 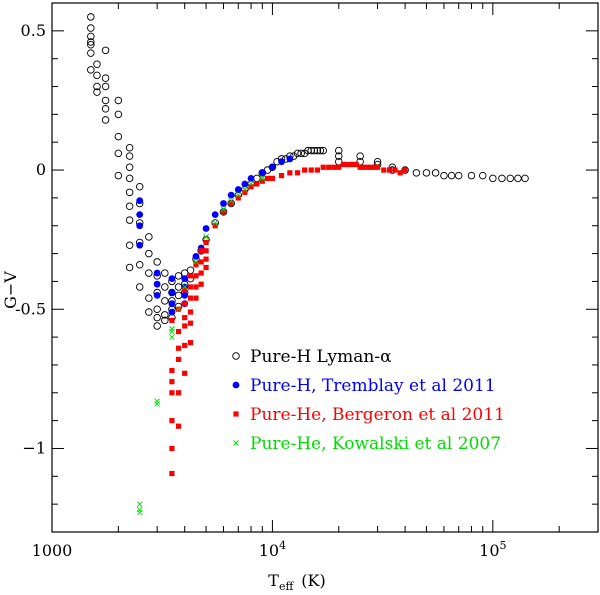 What do you see at coordinates (272, 549) in the screenshot?
I see `x-tick-label: 104` at bounding box center [272, 549].